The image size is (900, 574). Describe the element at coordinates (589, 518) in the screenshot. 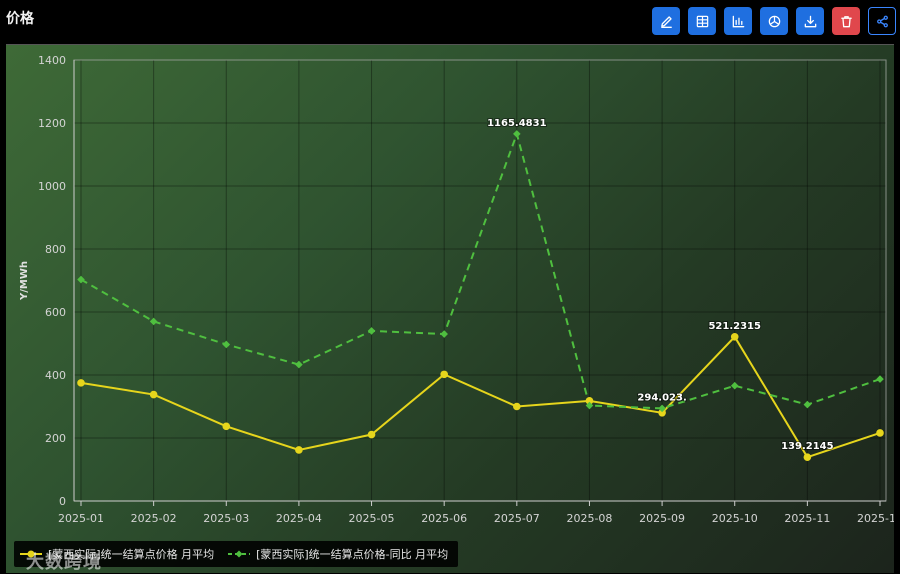

I see `x-tick-label: 2025-08` at that location.